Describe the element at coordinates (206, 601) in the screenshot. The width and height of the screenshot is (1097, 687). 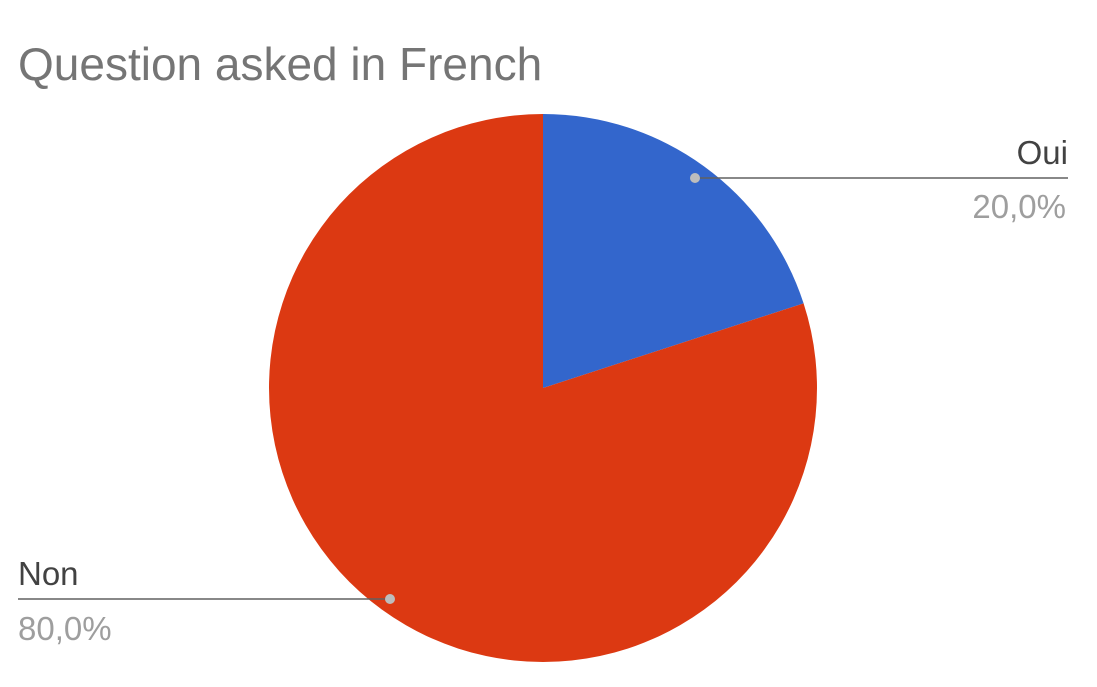
I see `callout-non: Non 80,0%` at that location.